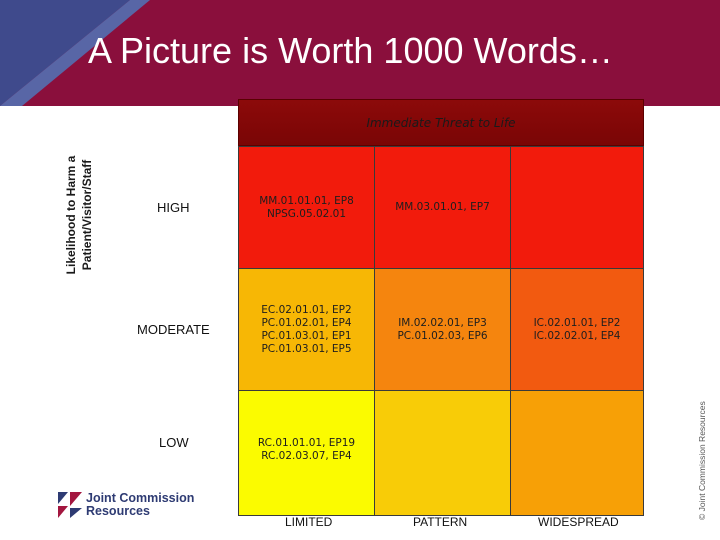  Describe the element at coordinates (309, 522) in the screenshot. I see `column-label-limited: LIMITED` at that location.